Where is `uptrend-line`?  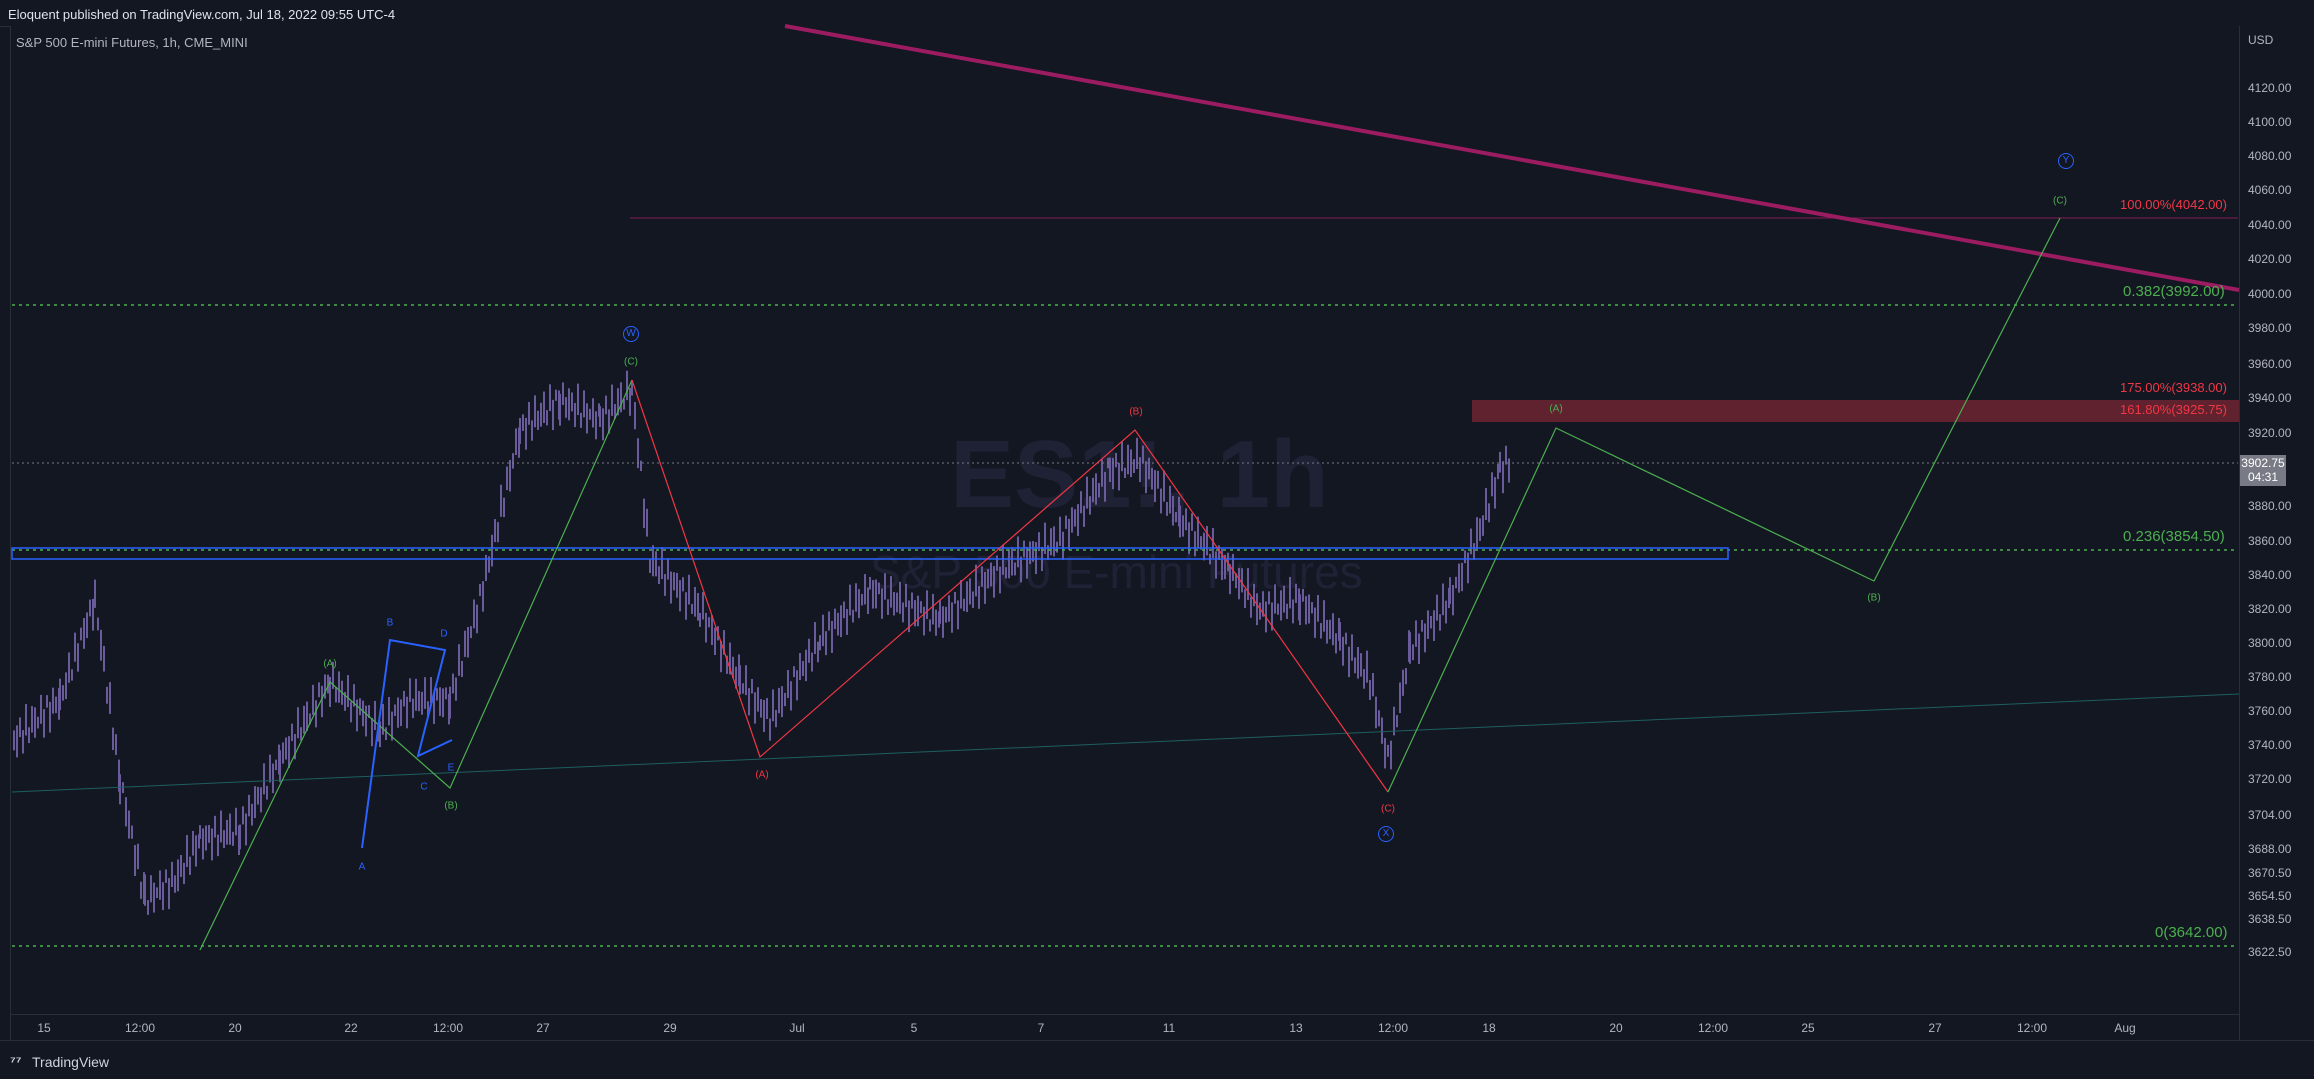
uptrend-line is located at coordinates (1125, 743).